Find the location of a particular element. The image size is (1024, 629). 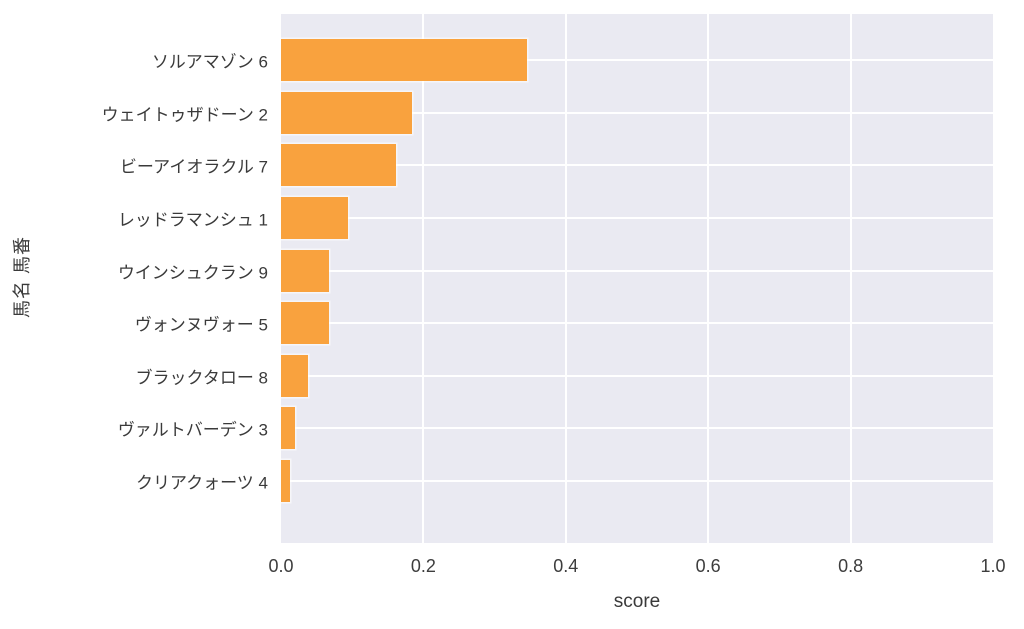

y-tick-label: クリアクォーツ 4 is located at coordinates (202, 483).